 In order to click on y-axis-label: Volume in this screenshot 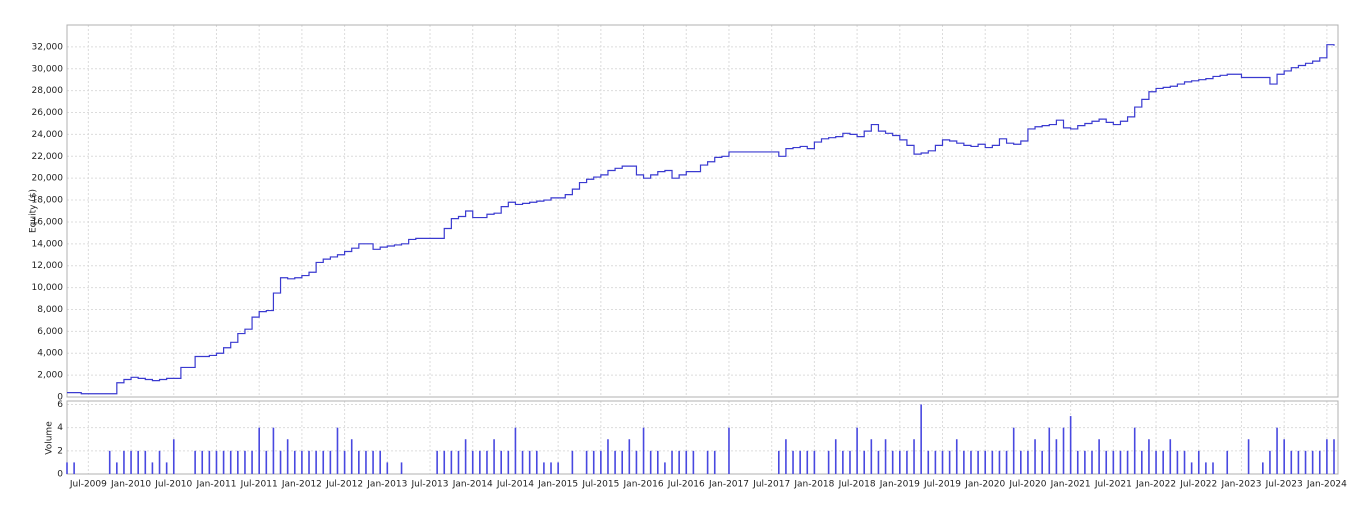, I will do `click(50, 438)`.